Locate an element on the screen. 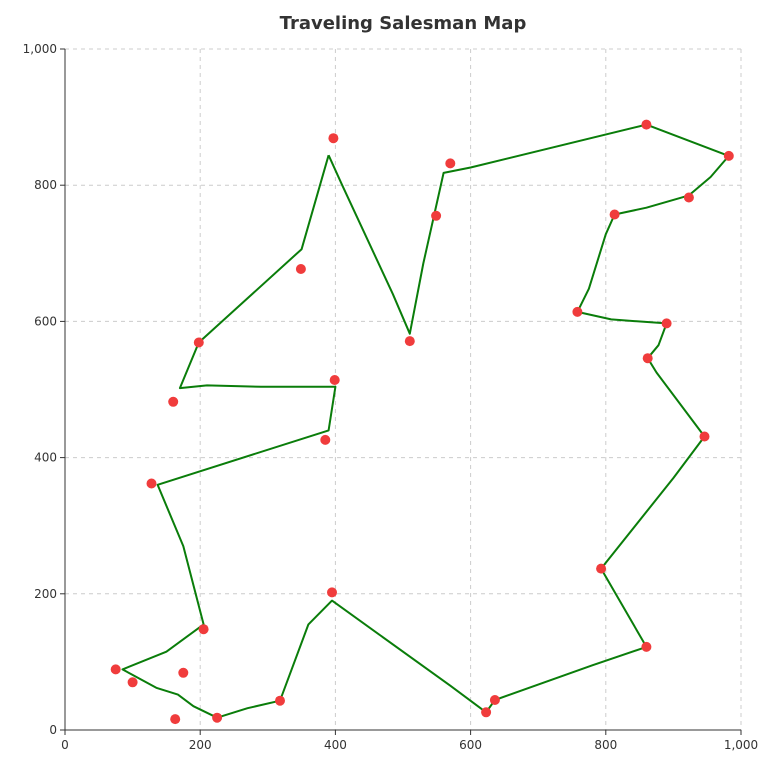 Image resolution: width=775 pixels, height=765 pixels. y-tick-label: 1,000 is located at coordinates (40, 49).